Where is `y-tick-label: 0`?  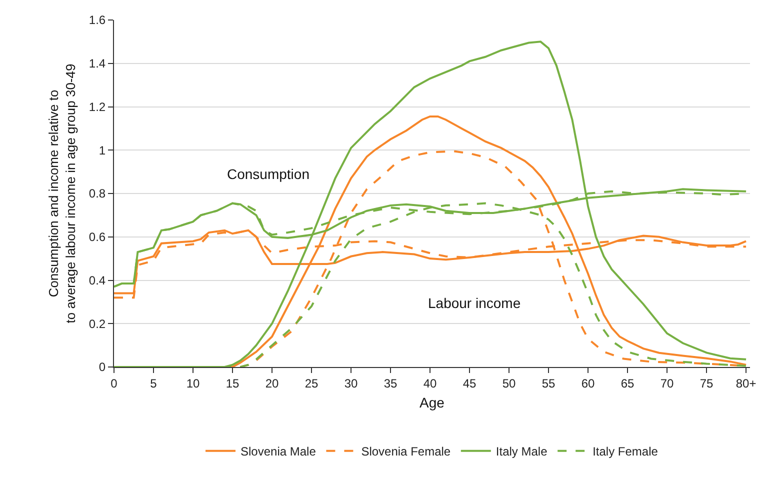 y-tick-label: 0 is located at coordinates (102, 367).